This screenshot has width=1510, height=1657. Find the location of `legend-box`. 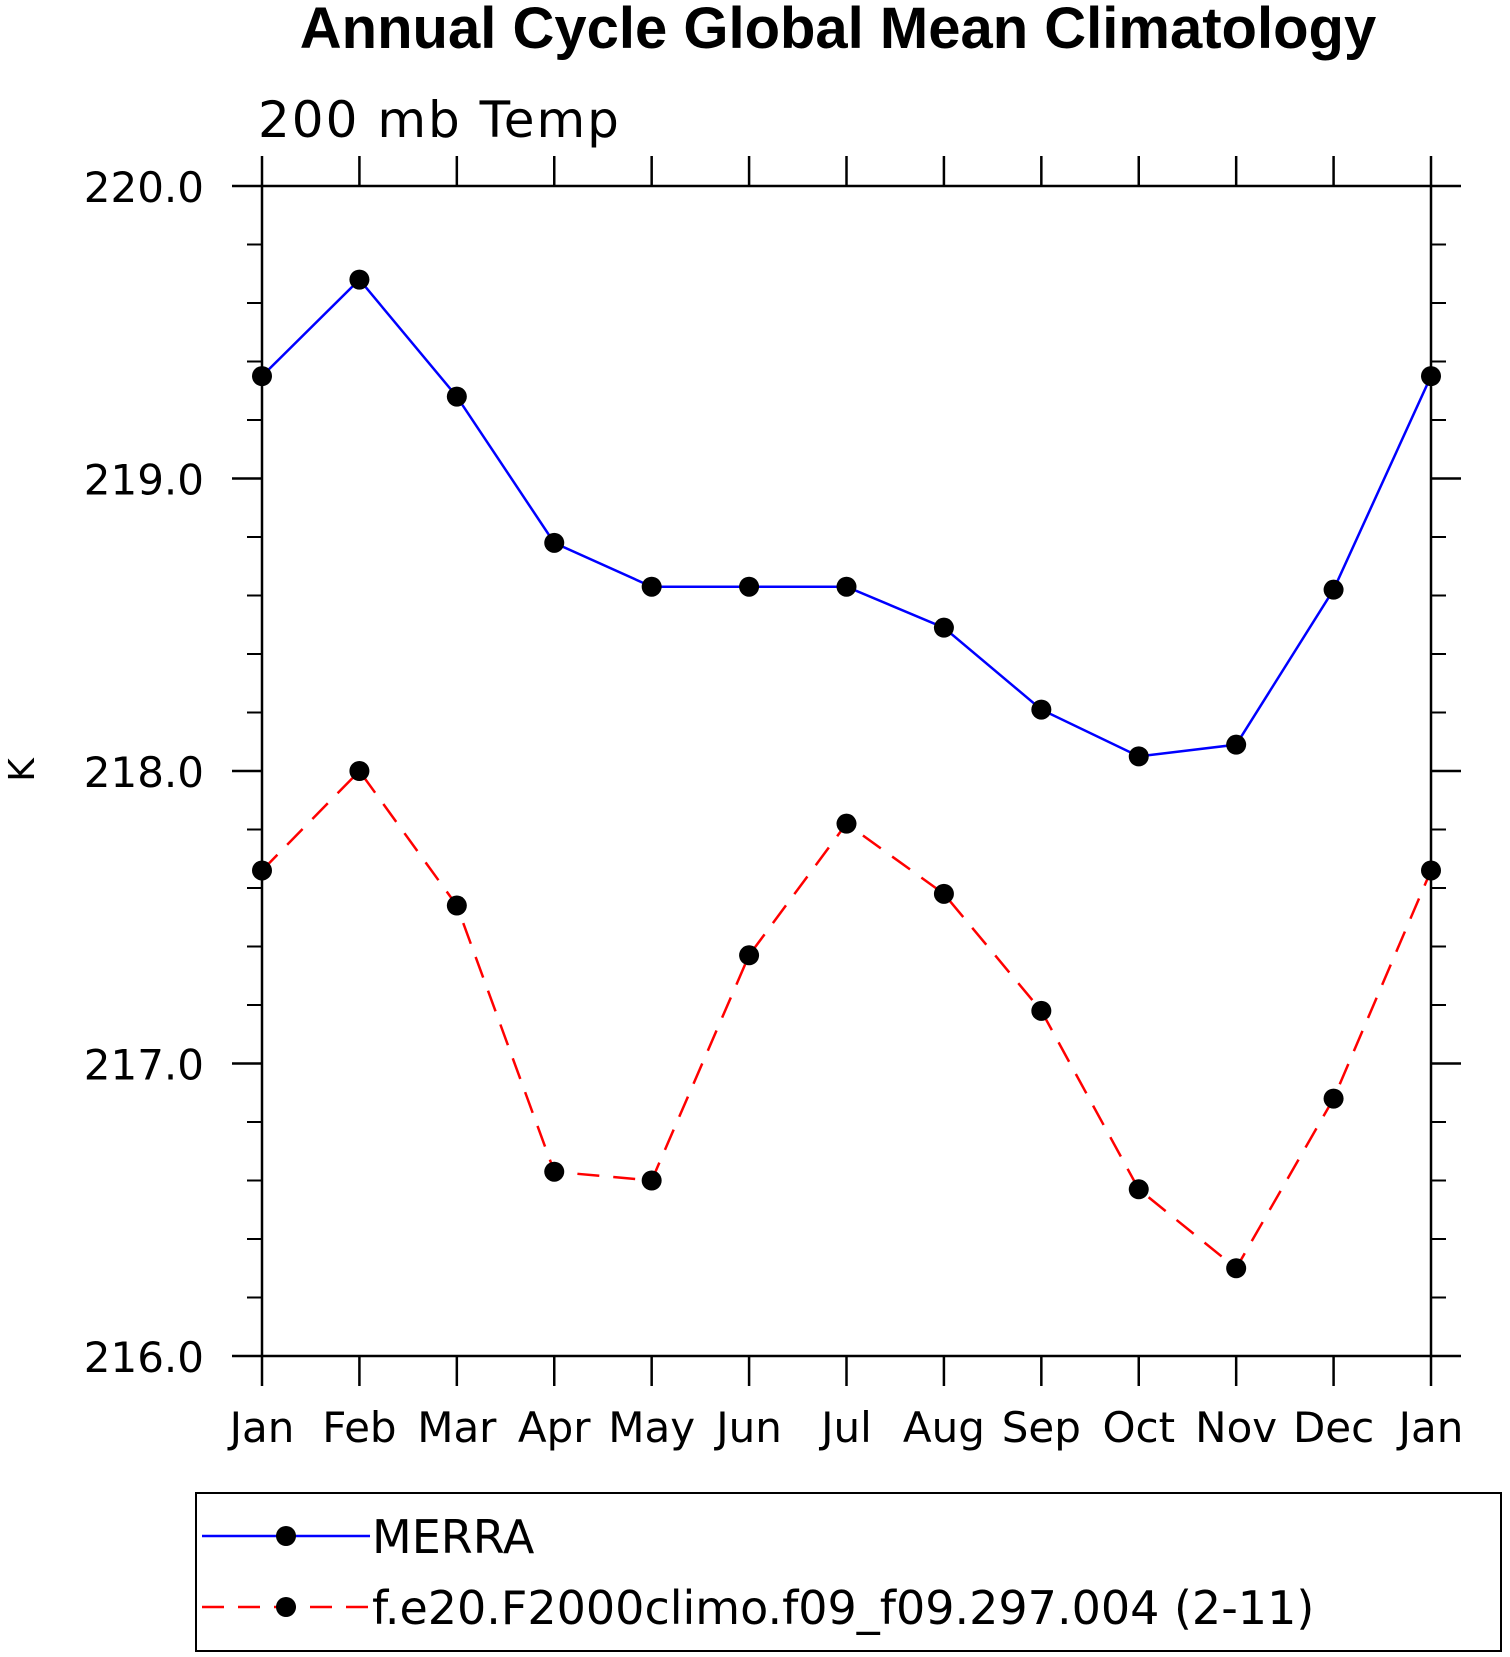

legend-box is located at coordinates (848, 1572).